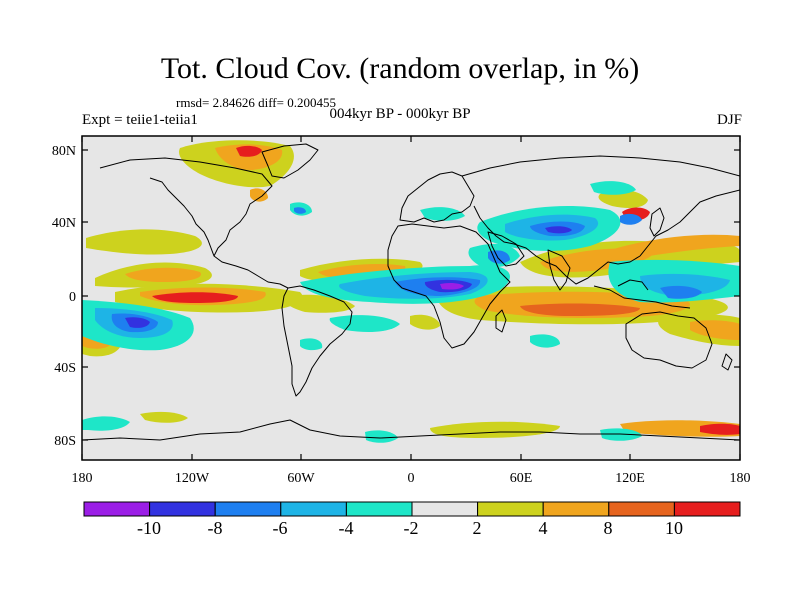 The image size is (800, 600). What do you see at coordinates (64, 296) in the screenshot?
I see `y-tick-labels: 80N 40N 0 40S 80S` at bounding box center [64, 296].